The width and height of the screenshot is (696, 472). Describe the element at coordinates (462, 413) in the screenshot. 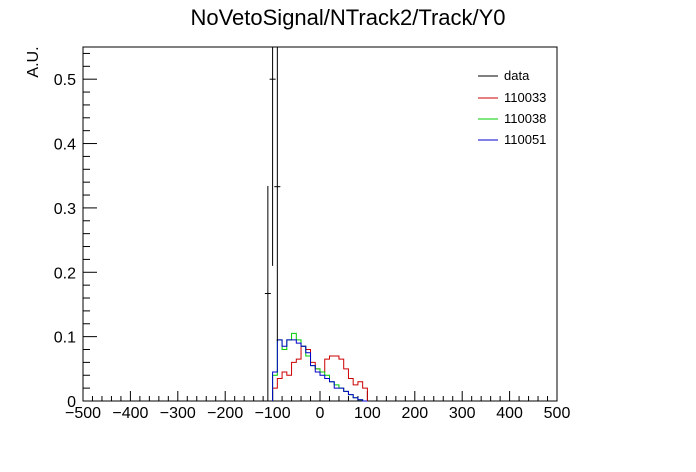

I see `x-tick-label: 300` at that location.